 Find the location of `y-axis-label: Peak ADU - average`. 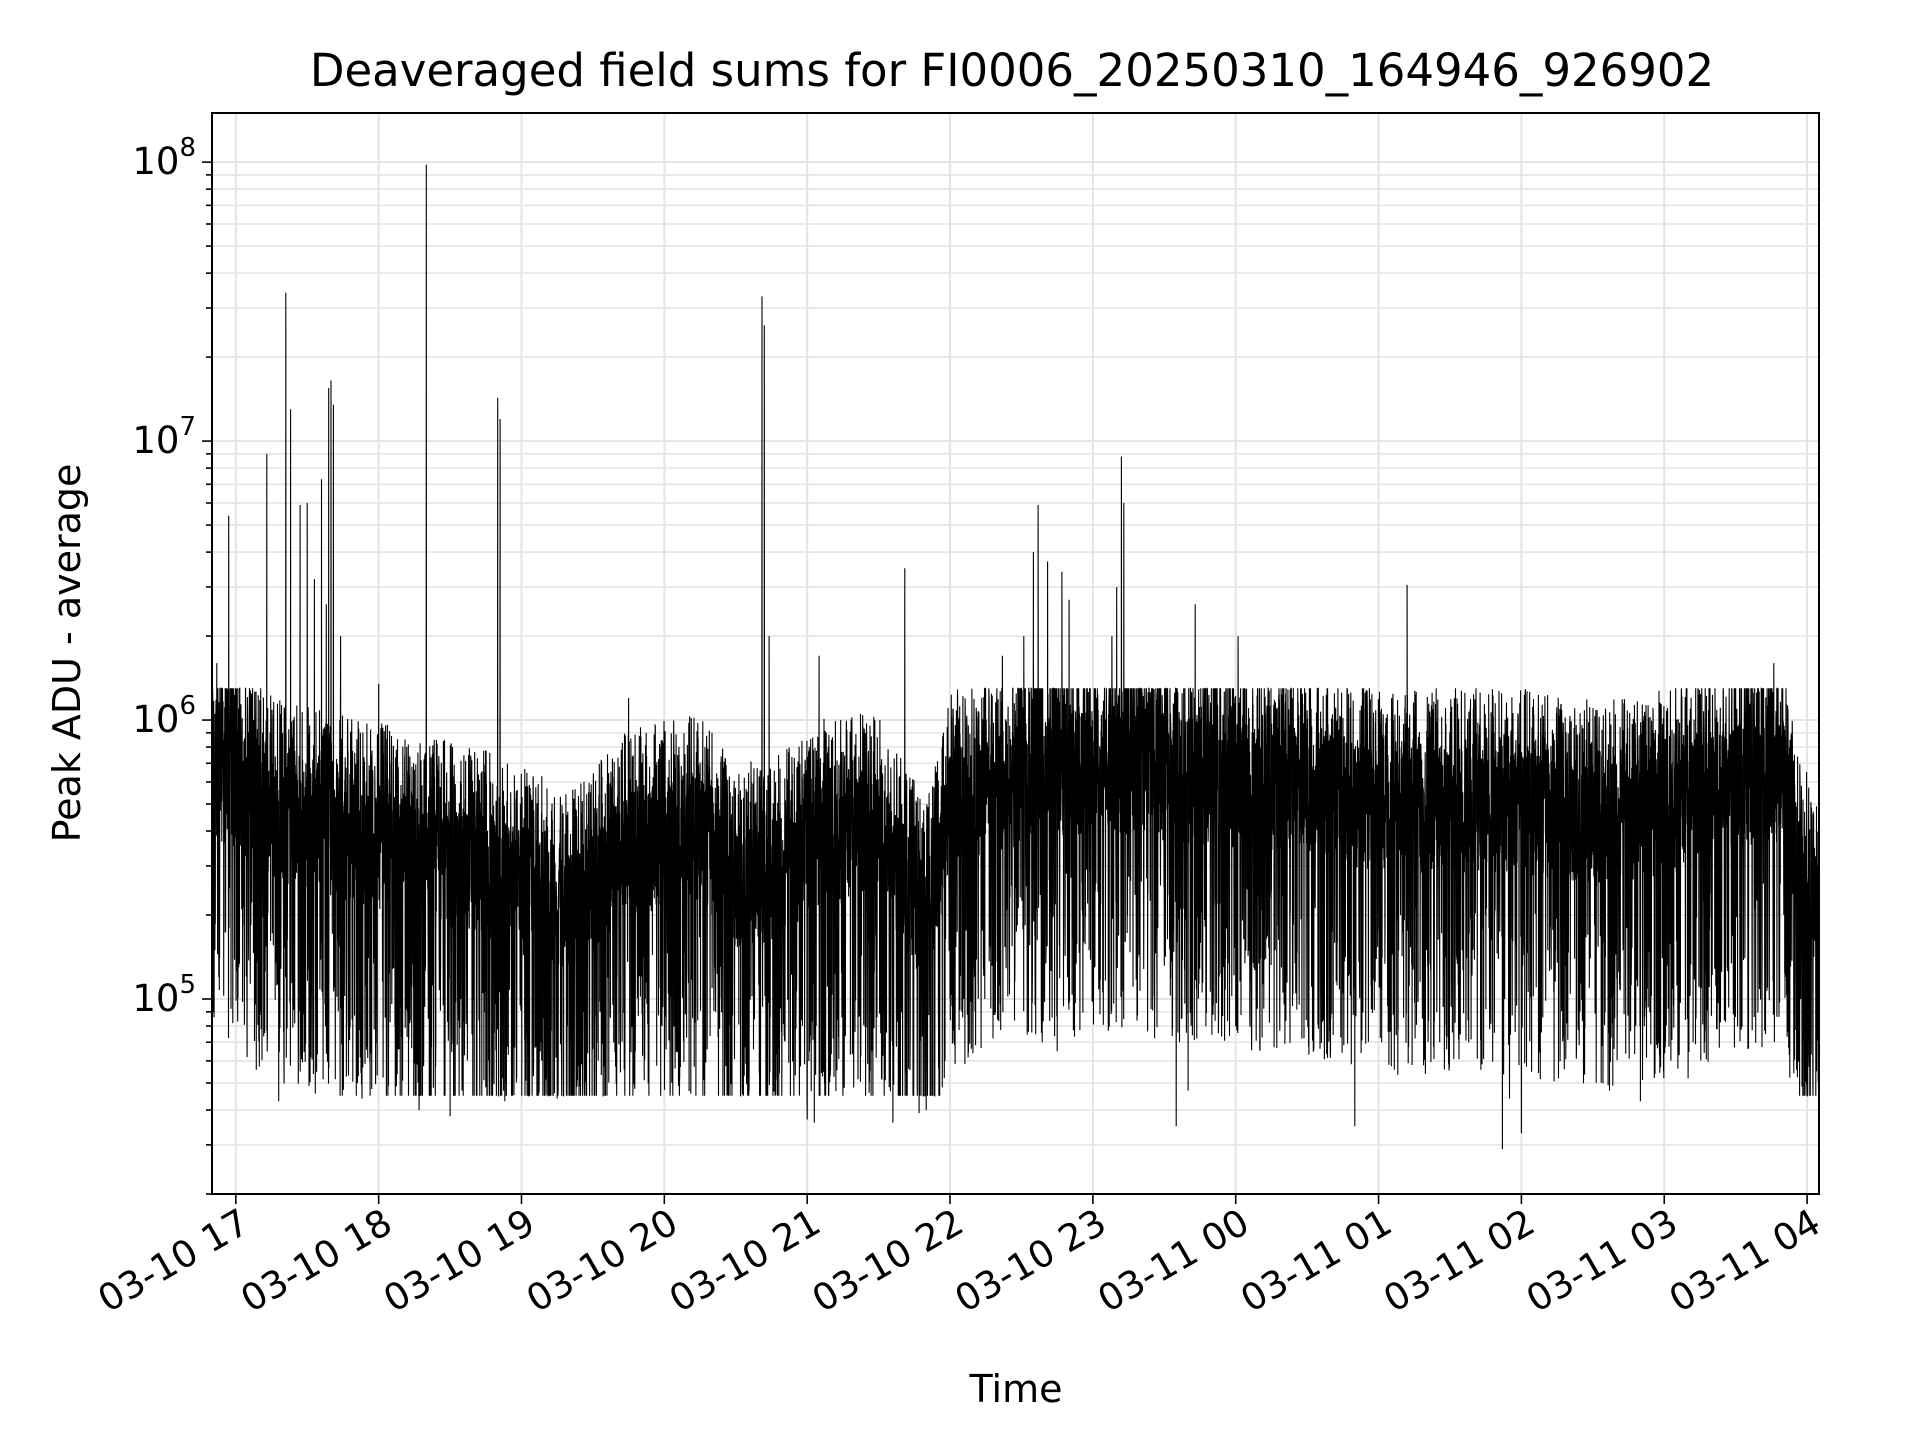

y-axis-label: Peak ADU - average is located at coordinates (67, 653).